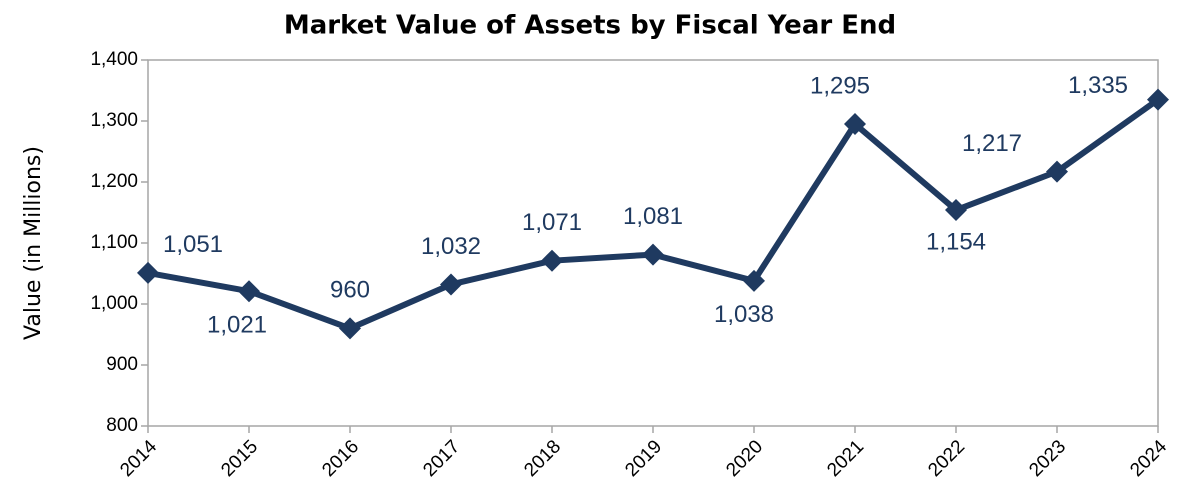  Describe the element at coordinates (193, 244) in the screenshot. I see `data-label: 1,051` at that location.